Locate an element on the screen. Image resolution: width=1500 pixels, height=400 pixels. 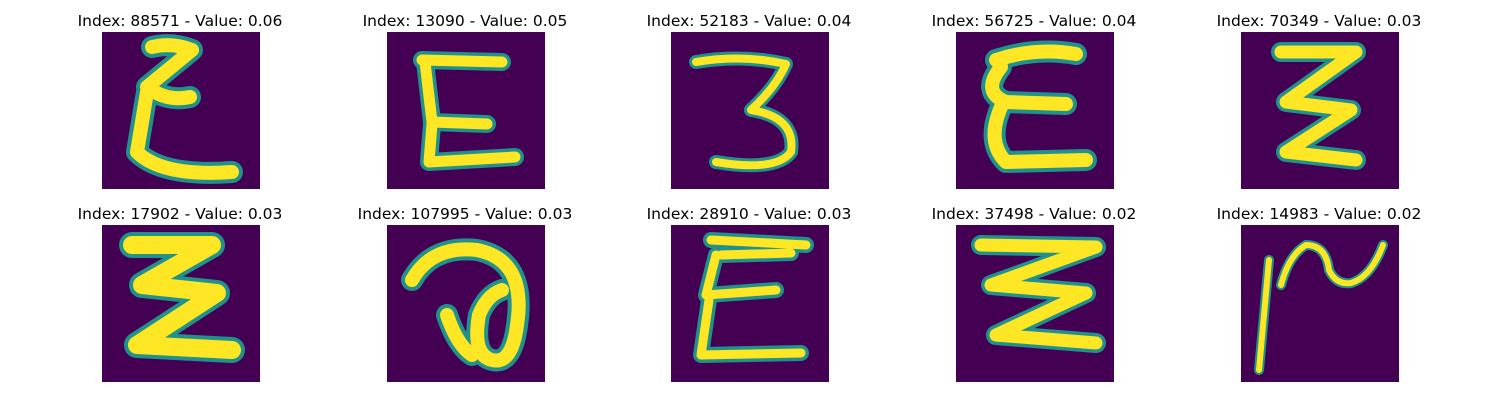
image-panel-6: Index: 17902 - Value: 0.03 is located at coordinates (180, 293).